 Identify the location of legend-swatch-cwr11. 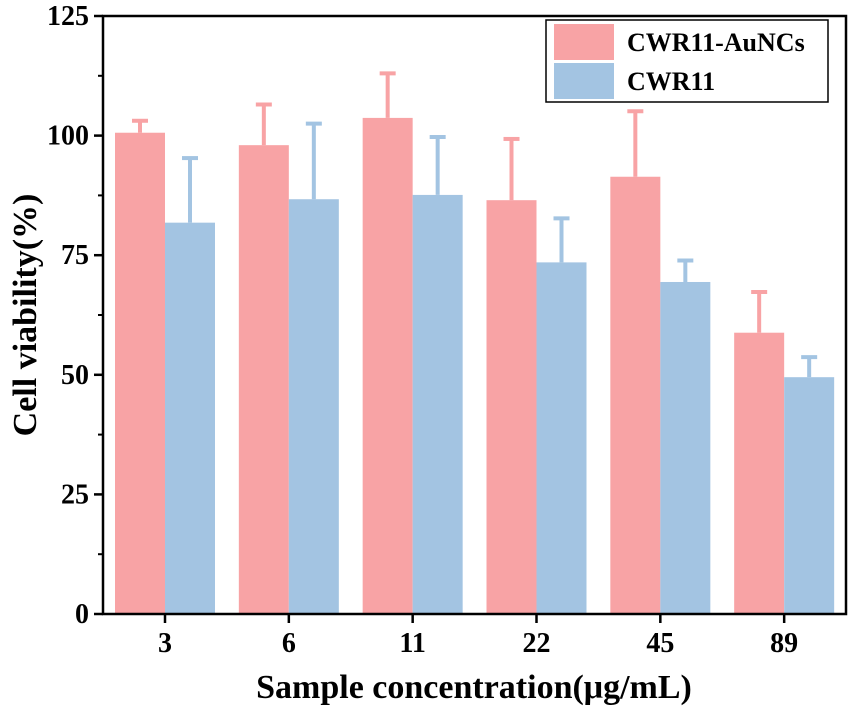
(584, 81).